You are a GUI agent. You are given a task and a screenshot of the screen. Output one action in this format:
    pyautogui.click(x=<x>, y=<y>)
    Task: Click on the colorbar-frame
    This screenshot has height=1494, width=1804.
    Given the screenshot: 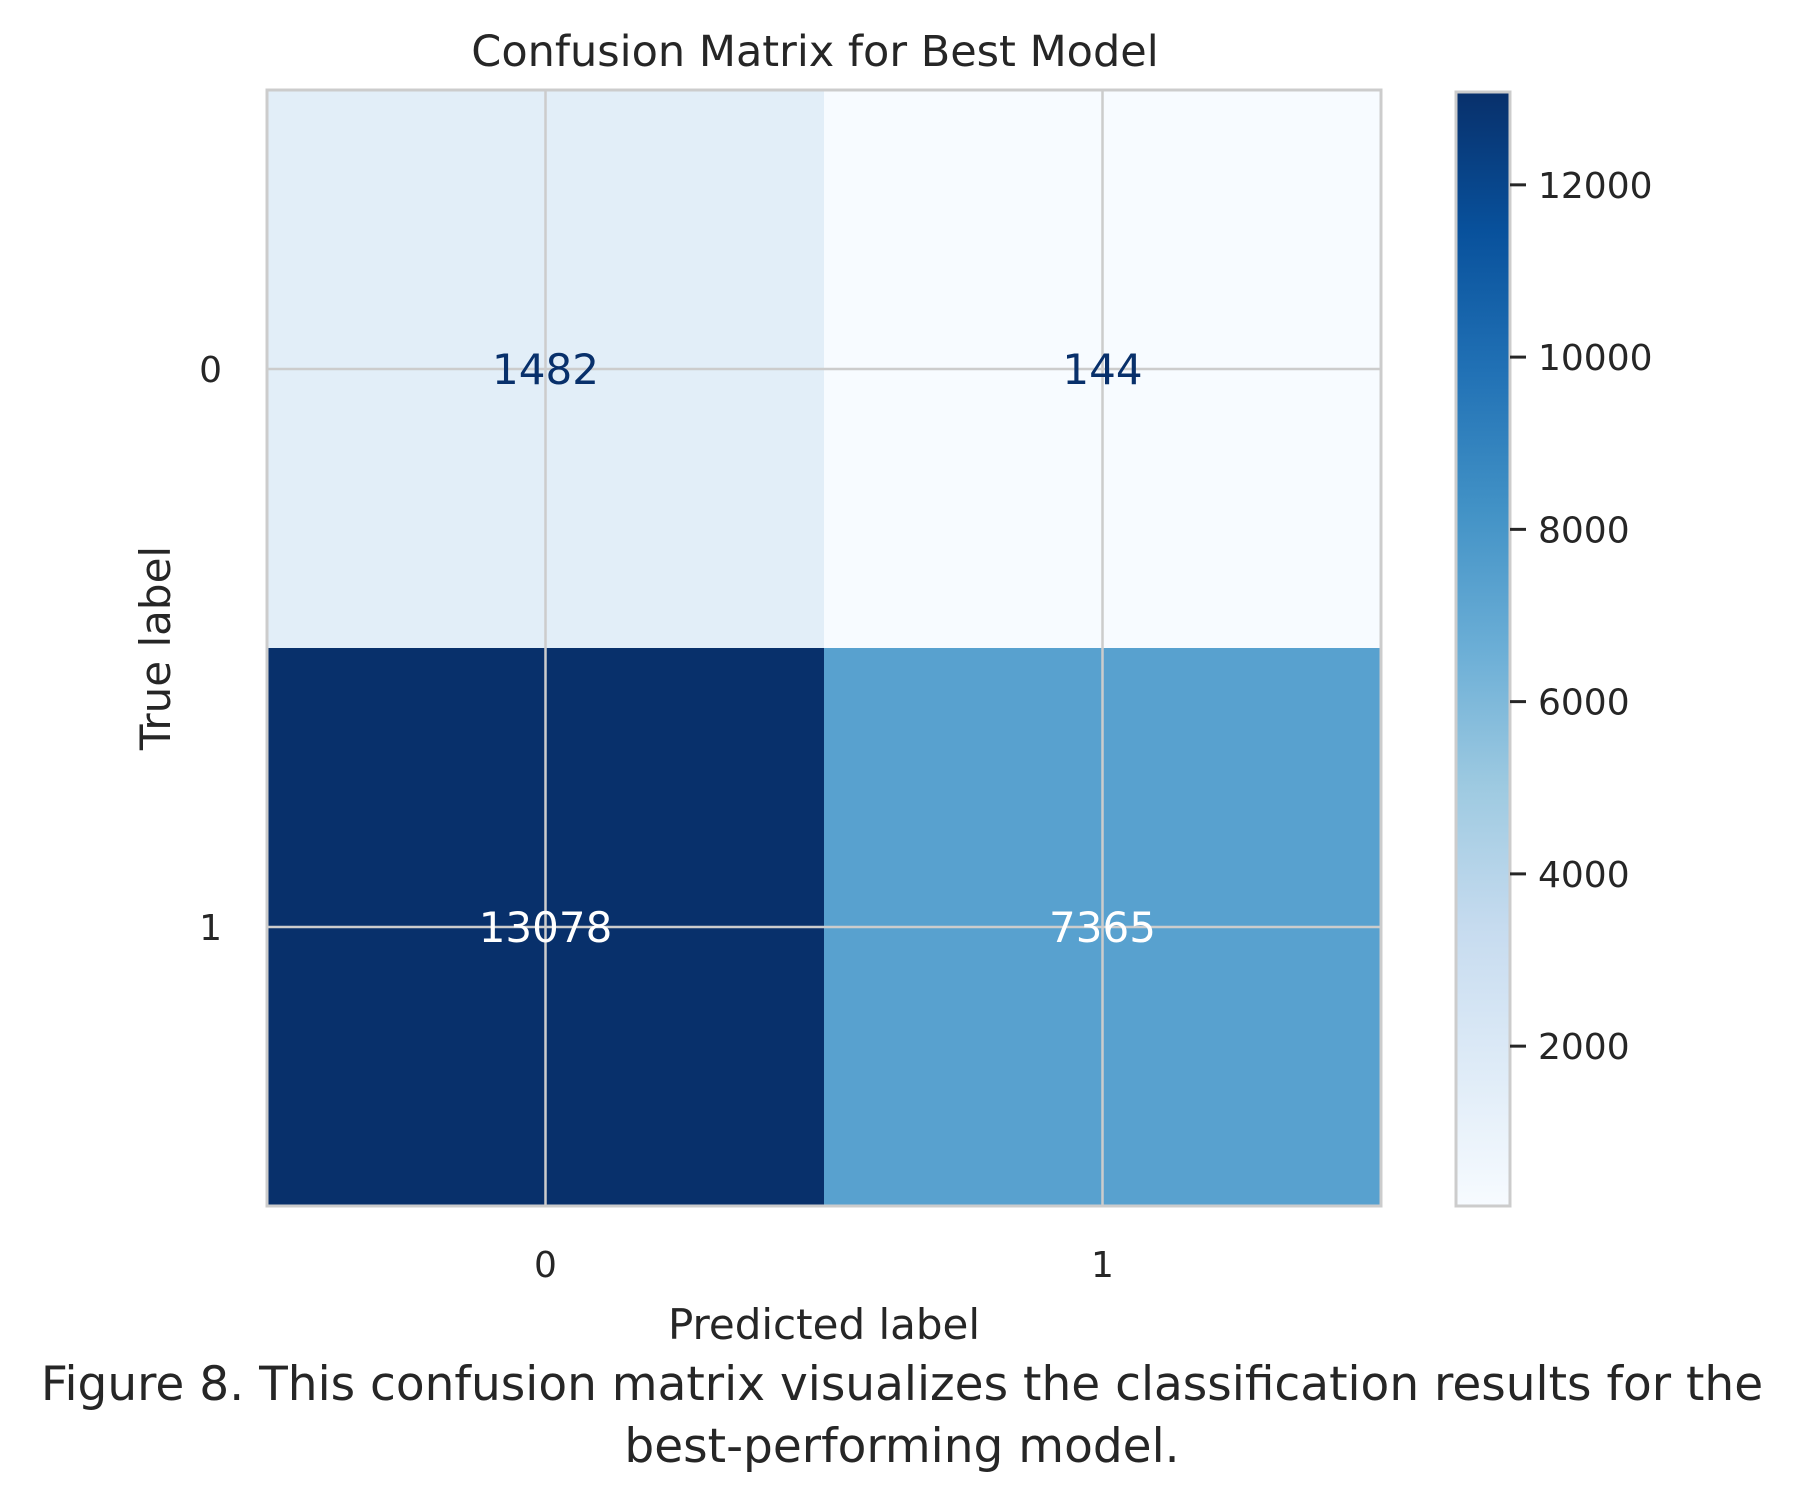 What is the action you would take?
    pyautogui.click(x=1483, y=649)
    